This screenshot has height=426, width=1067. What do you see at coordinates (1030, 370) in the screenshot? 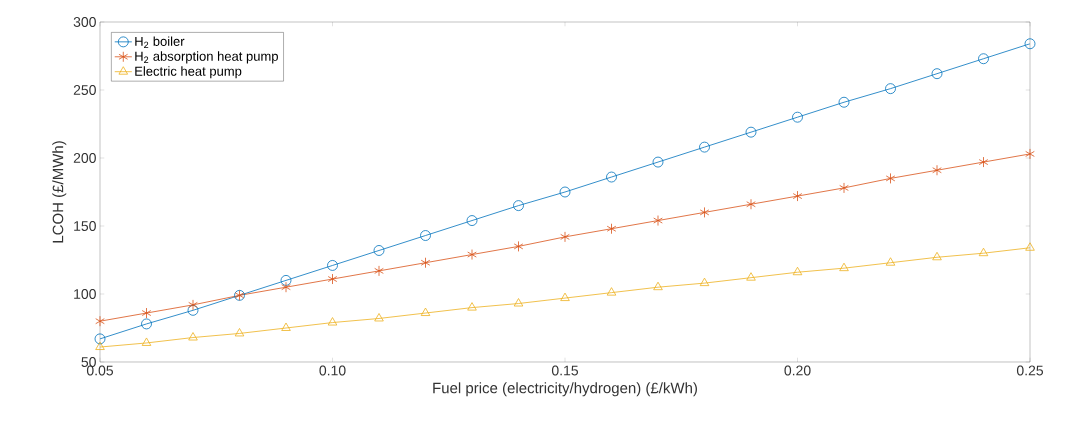
I see `x-tick-label: 0.25` at bounding box center [1030, 370].